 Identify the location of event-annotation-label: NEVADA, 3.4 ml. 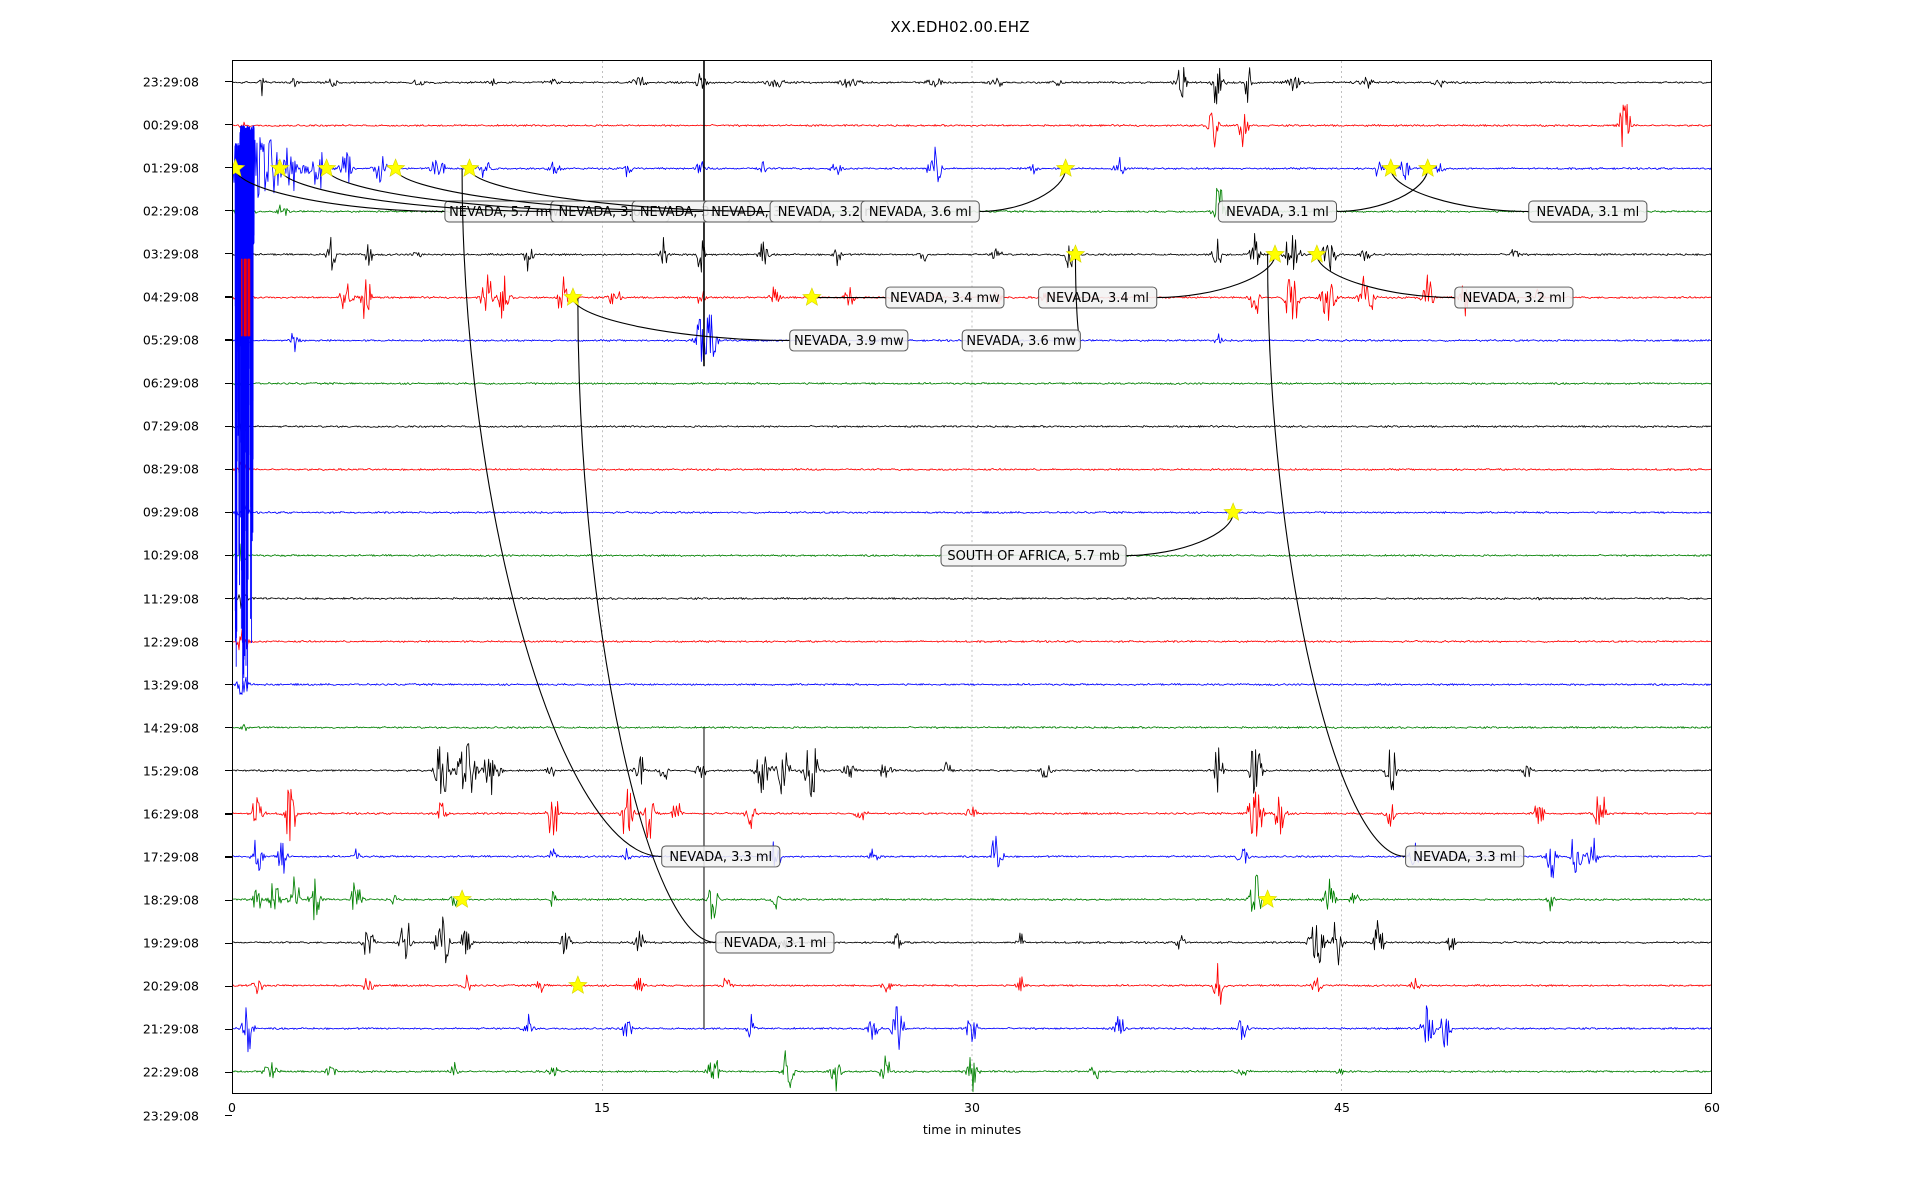
(1098, 297).